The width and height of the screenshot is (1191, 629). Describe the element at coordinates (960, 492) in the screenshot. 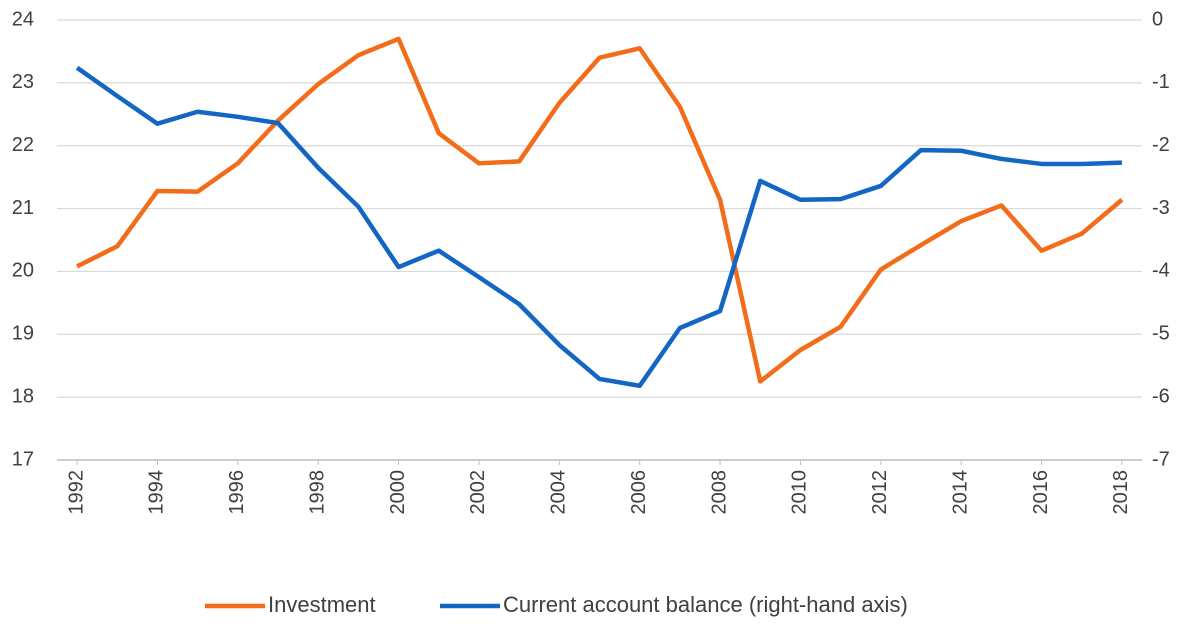

I see `x-tick-label: 2014` at that location.